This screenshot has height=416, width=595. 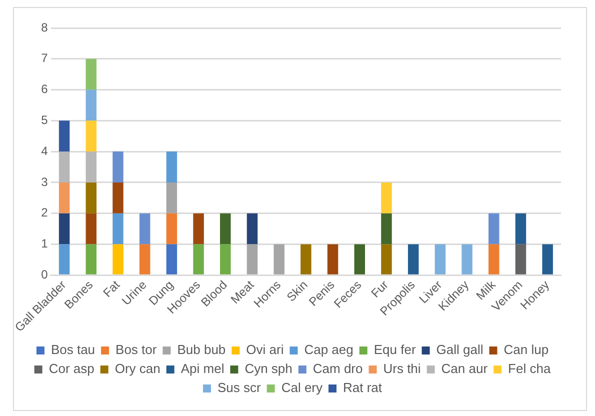 I want to click on y-tick-label: 3, so click(x=44, y=181).